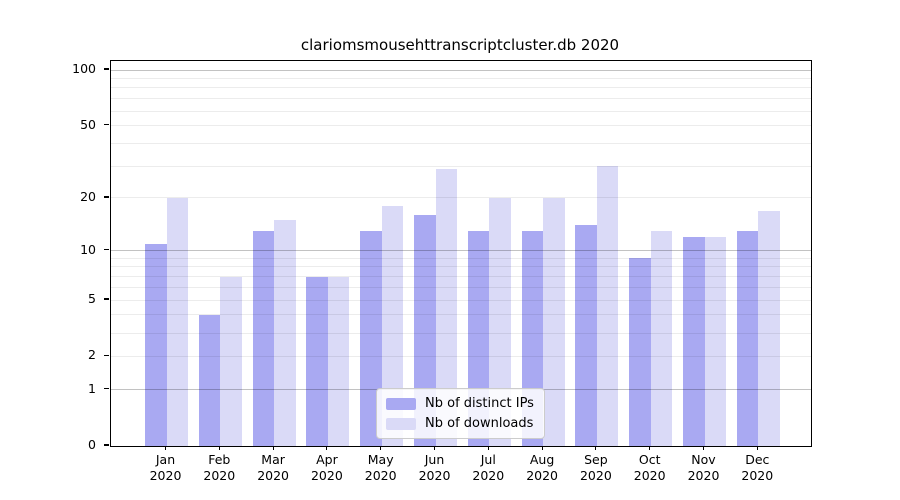 This screenshot has height=500, width=900. What do you see at coordinates (392, 326) in the screenshot?
I see `bar-nb-of-downloads-may` at bounding box center [392, 326].